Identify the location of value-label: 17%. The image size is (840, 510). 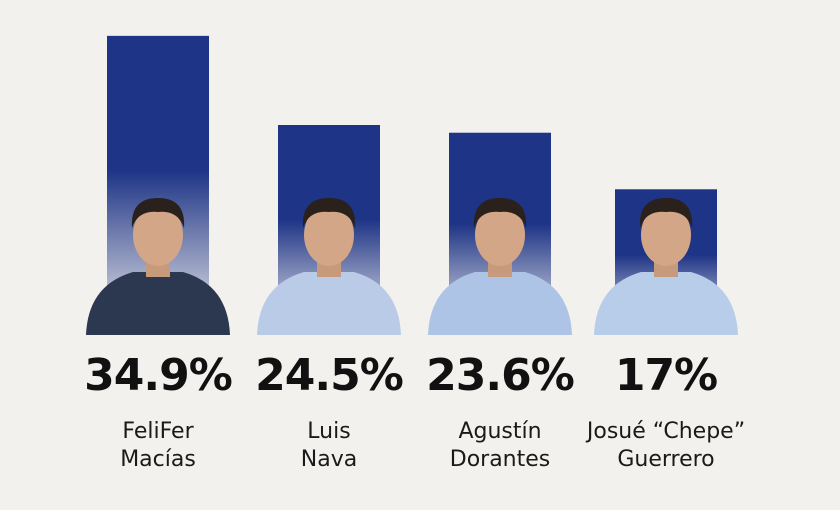
(666, 375).